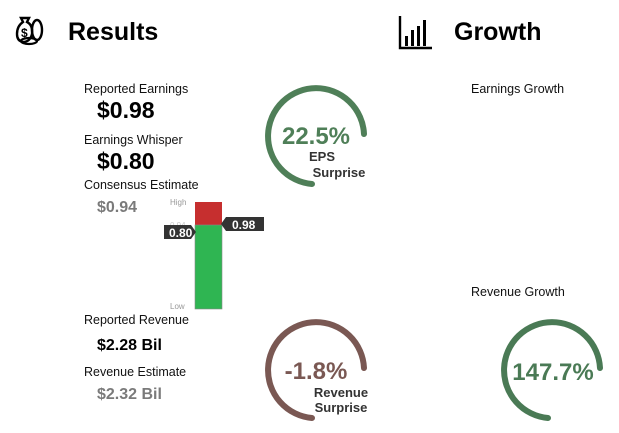  Describe the element at coordinates (518, 89) in the screenshot. I see `earnings-growth-label: Earnings Growth` at that location.